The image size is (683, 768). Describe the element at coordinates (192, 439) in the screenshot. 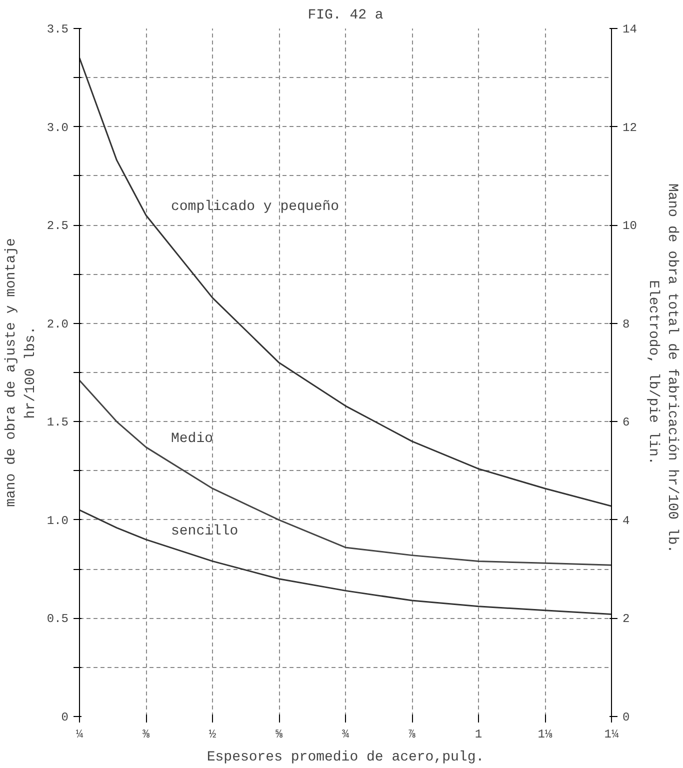

I see `series-label: Medio` at that location.